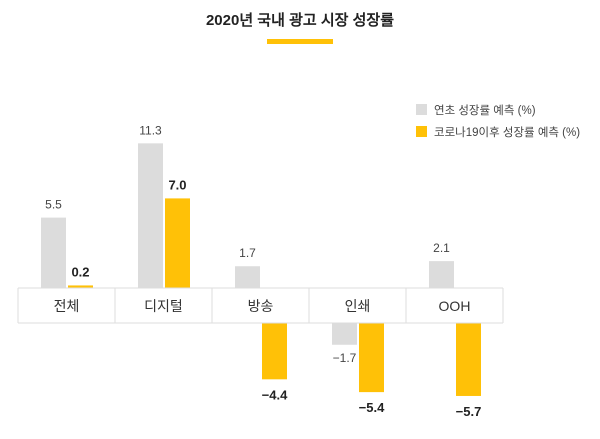  What do you see at coordinates (507, 132) in the screenshot?
I see `legend-label-covid: 코로나19이후 성장률 예측 (%)` at bounding box center [507, 132].